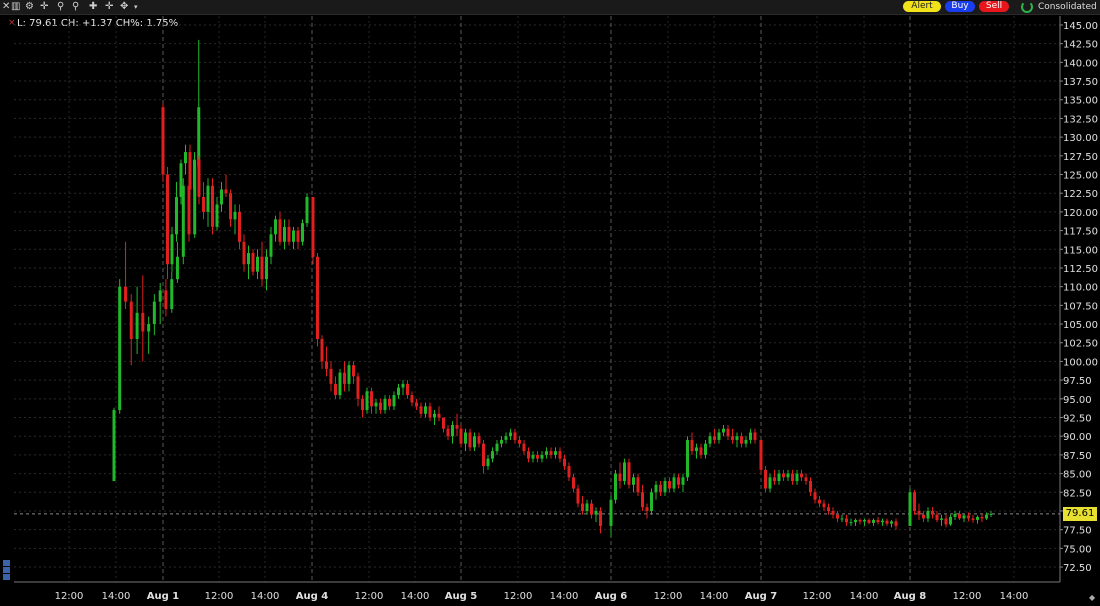 This screenshot has width=1100, height=606. Describe the element at coordinates (61, 6) in the screenshot. I see `zoom-icon: ⚲` at that location.